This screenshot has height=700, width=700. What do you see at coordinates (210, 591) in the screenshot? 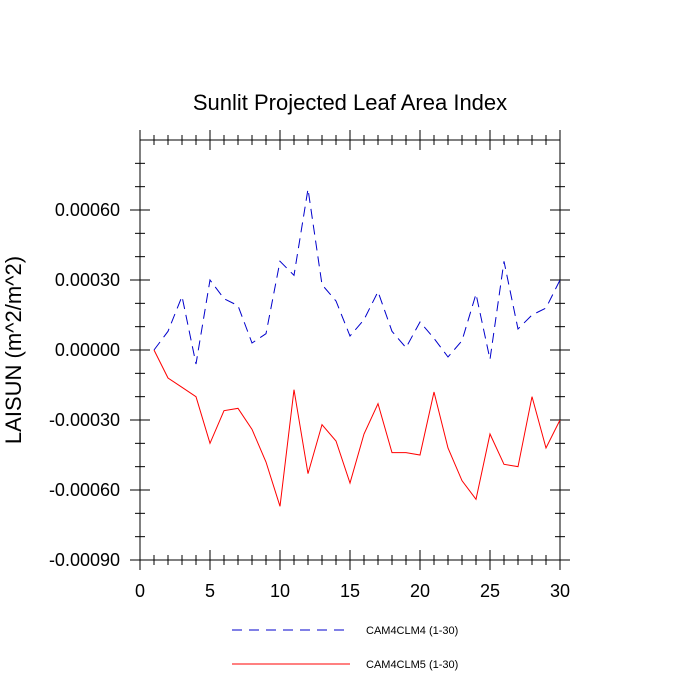
I see `x-tick-label: 5` at bounding box center [210, 591].